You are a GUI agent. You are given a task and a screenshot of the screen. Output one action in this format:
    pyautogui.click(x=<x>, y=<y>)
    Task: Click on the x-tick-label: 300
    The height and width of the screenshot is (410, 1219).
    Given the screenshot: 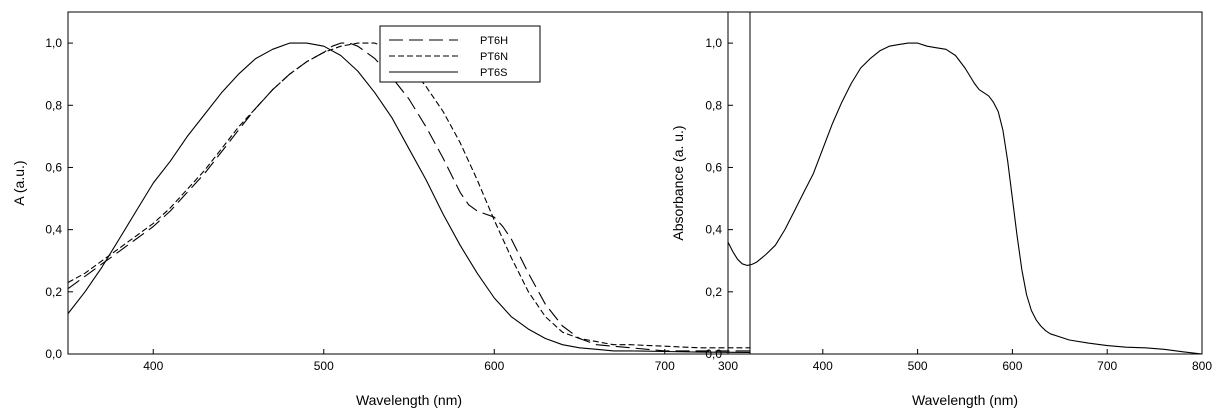 What is the action you would take?
    pyautogui.click(x=728, y=366)
    